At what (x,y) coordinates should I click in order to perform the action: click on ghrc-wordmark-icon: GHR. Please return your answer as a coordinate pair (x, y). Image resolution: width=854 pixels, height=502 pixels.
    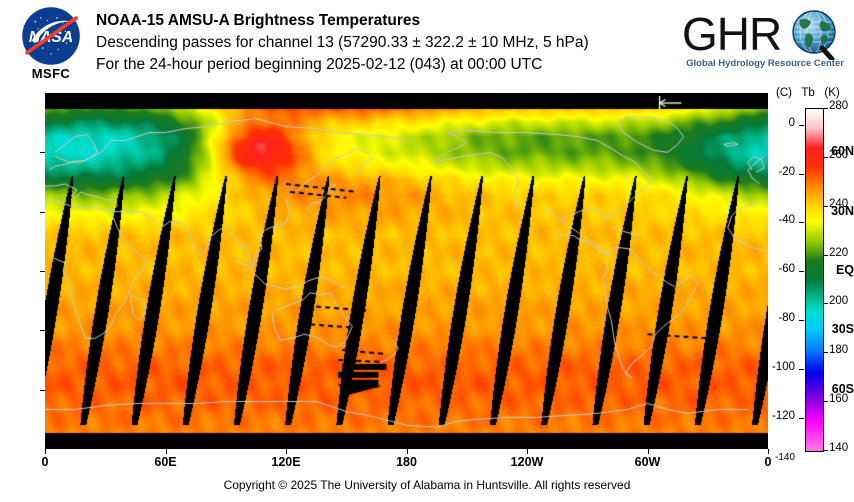
    Looking at the image, I should click on (759, 34).